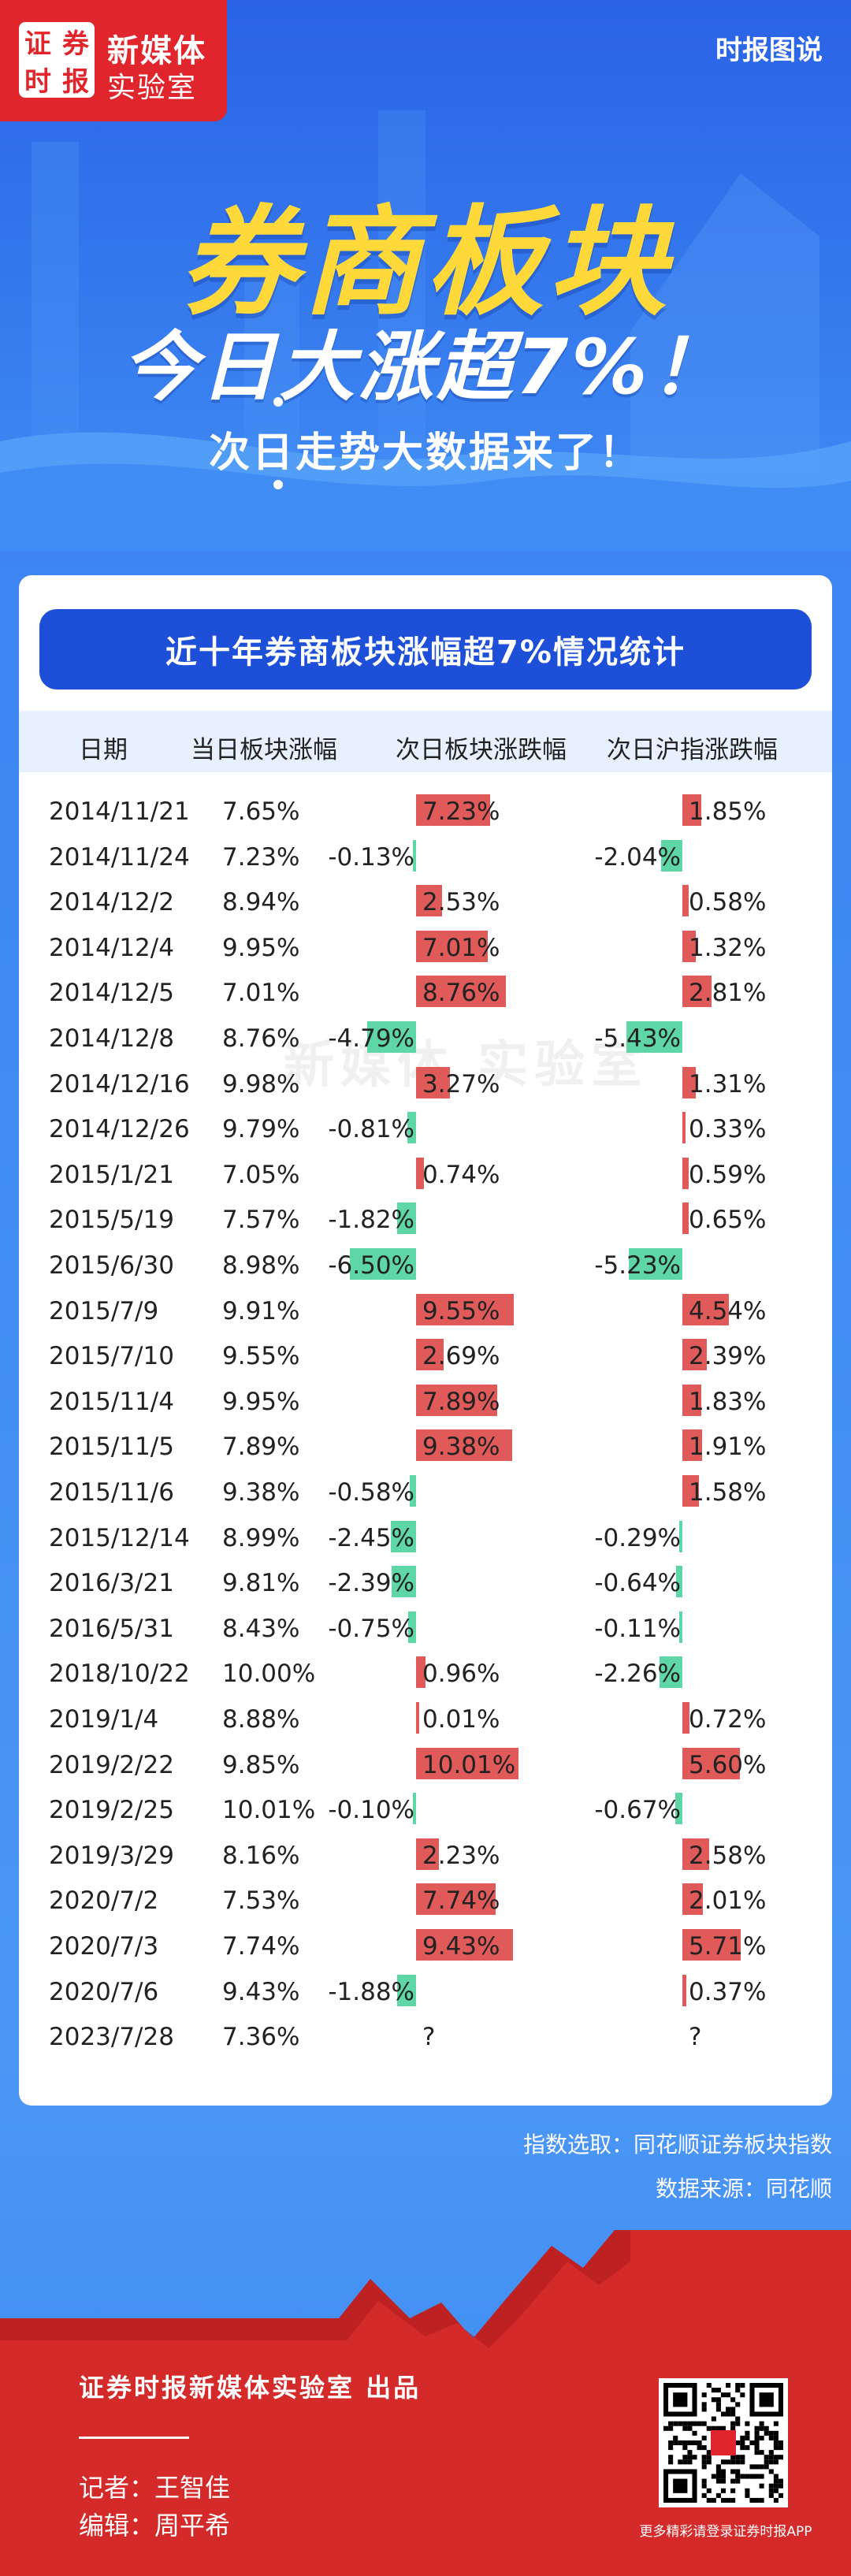  What do you see at coordinates (461, 1083) in the screenshot?
I see `row-next-sector: 3.27%` at bounding box center [461, 1083].